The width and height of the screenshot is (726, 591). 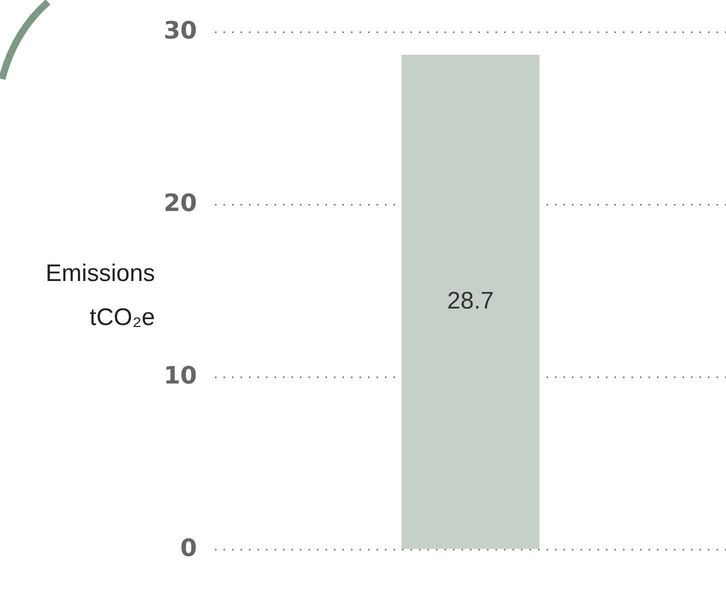 I want to click on y-axis-title: Emissions tCO₂e, so click(x=100, y=296).